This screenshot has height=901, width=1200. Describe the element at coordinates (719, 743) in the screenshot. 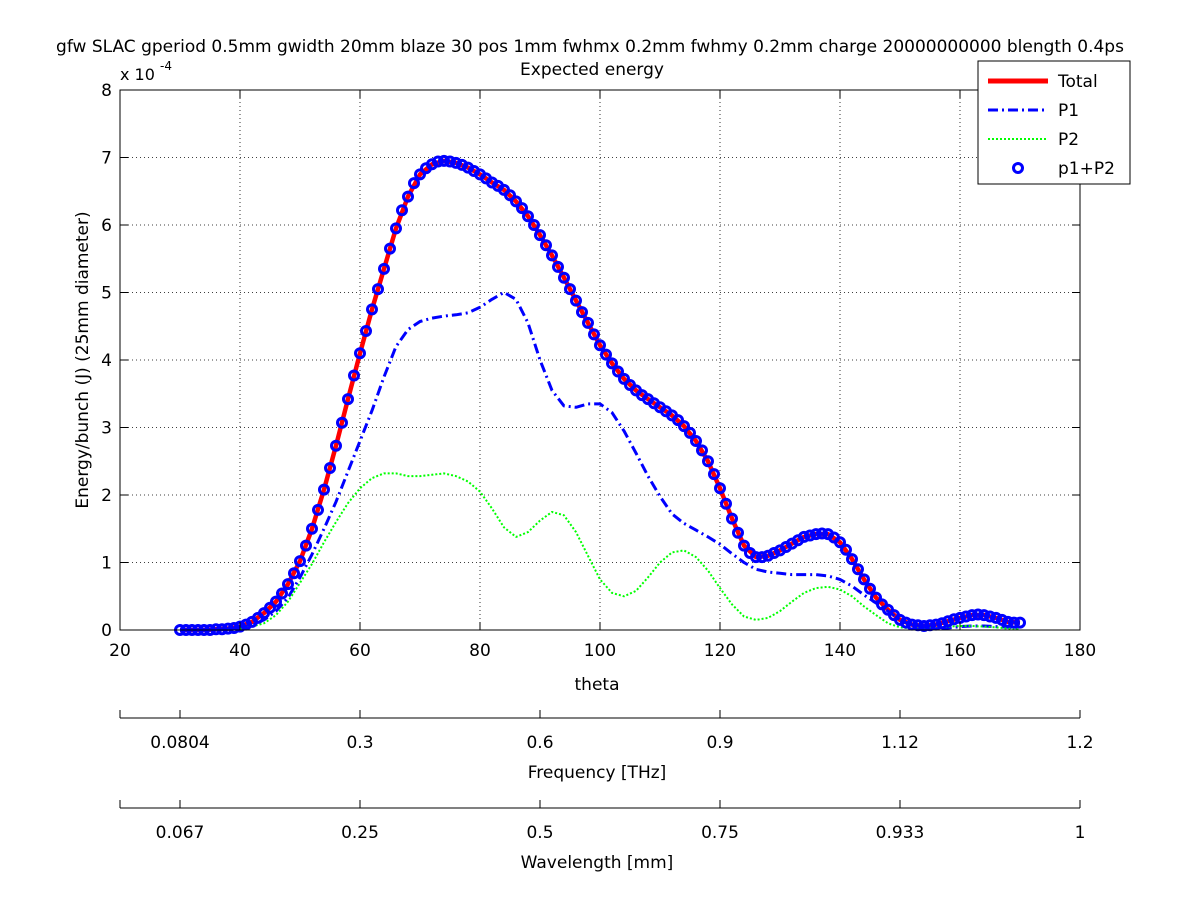

I see `frequency-tick-label: 0.9` at that location.